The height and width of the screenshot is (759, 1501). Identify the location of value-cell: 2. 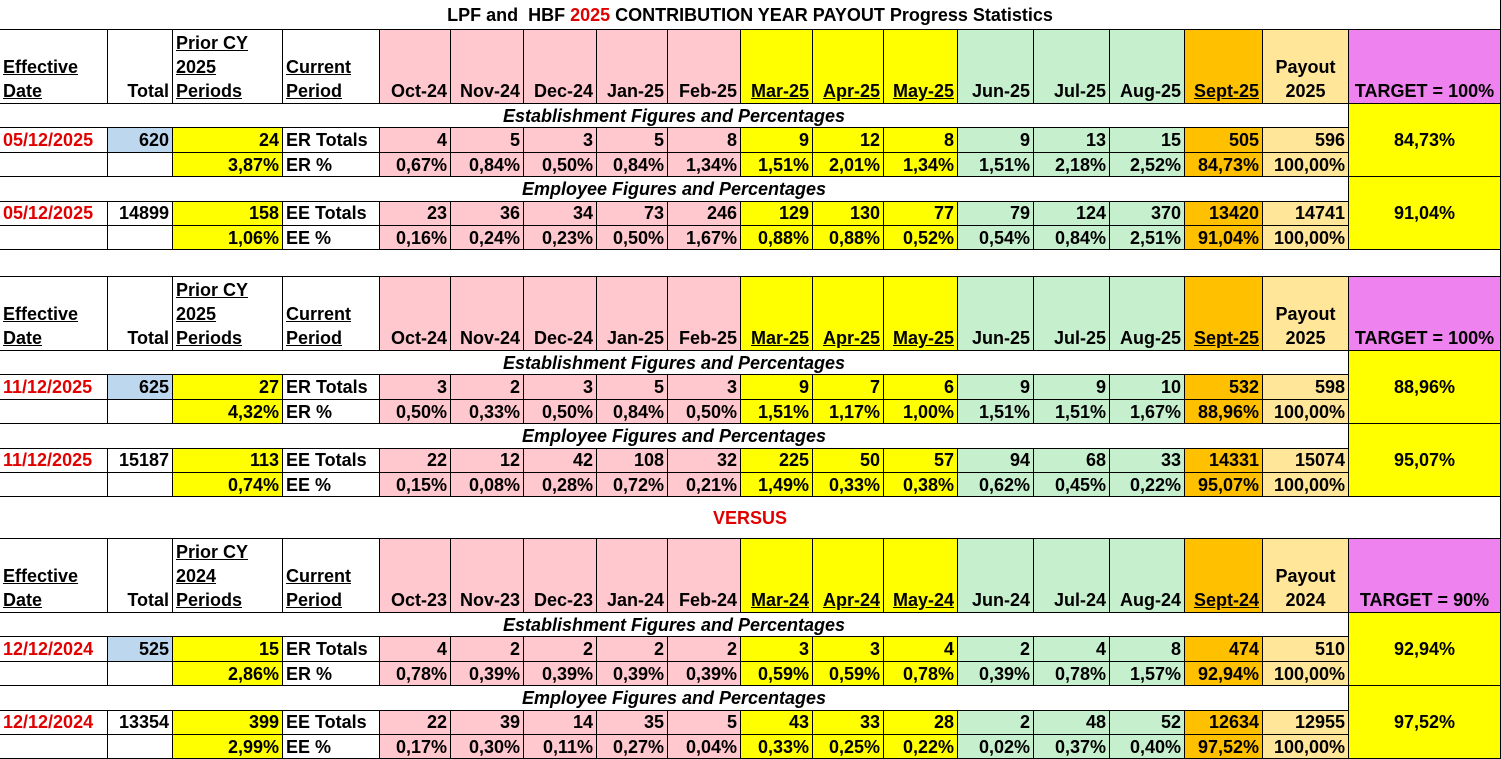
(487, 649).